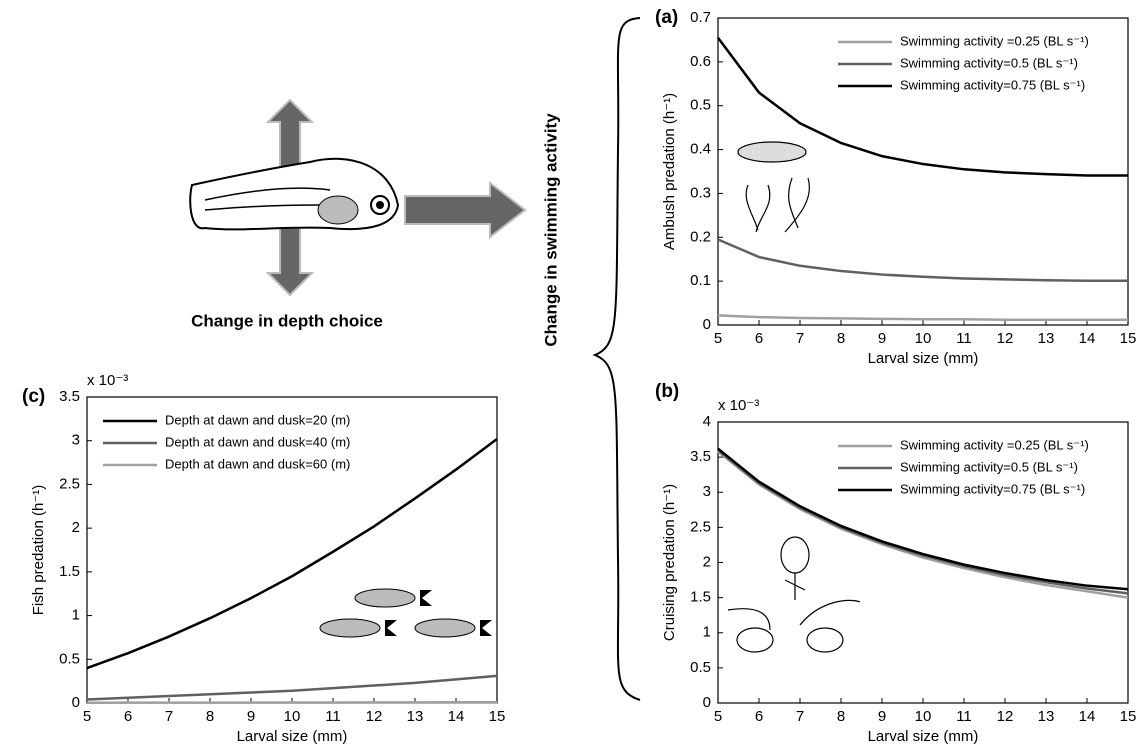 This screenshot has width=1144, height=755. I want to click on swimming-label: Change in swimming activity, so click(550, 230).